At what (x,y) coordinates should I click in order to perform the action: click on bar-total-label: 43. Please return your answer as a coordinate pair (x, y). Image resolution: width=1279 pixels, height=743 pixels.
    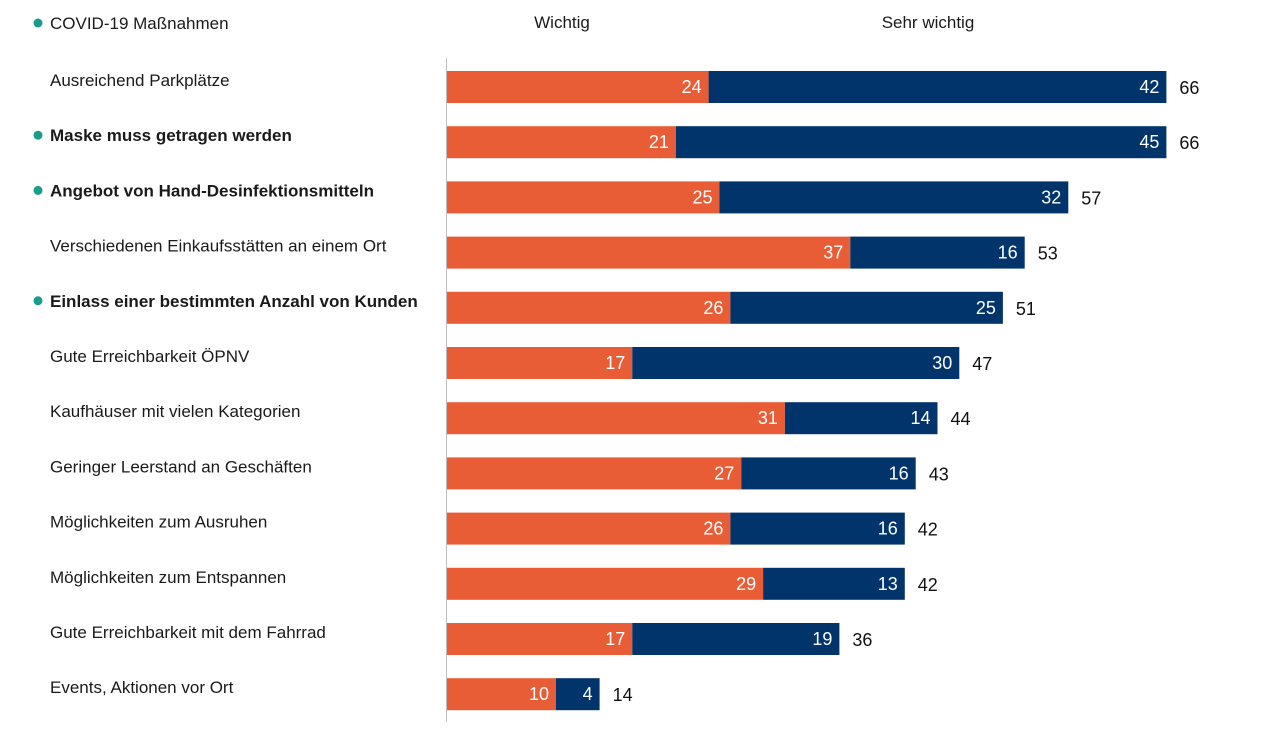
    Looking at the image, I should click on (939, 474).